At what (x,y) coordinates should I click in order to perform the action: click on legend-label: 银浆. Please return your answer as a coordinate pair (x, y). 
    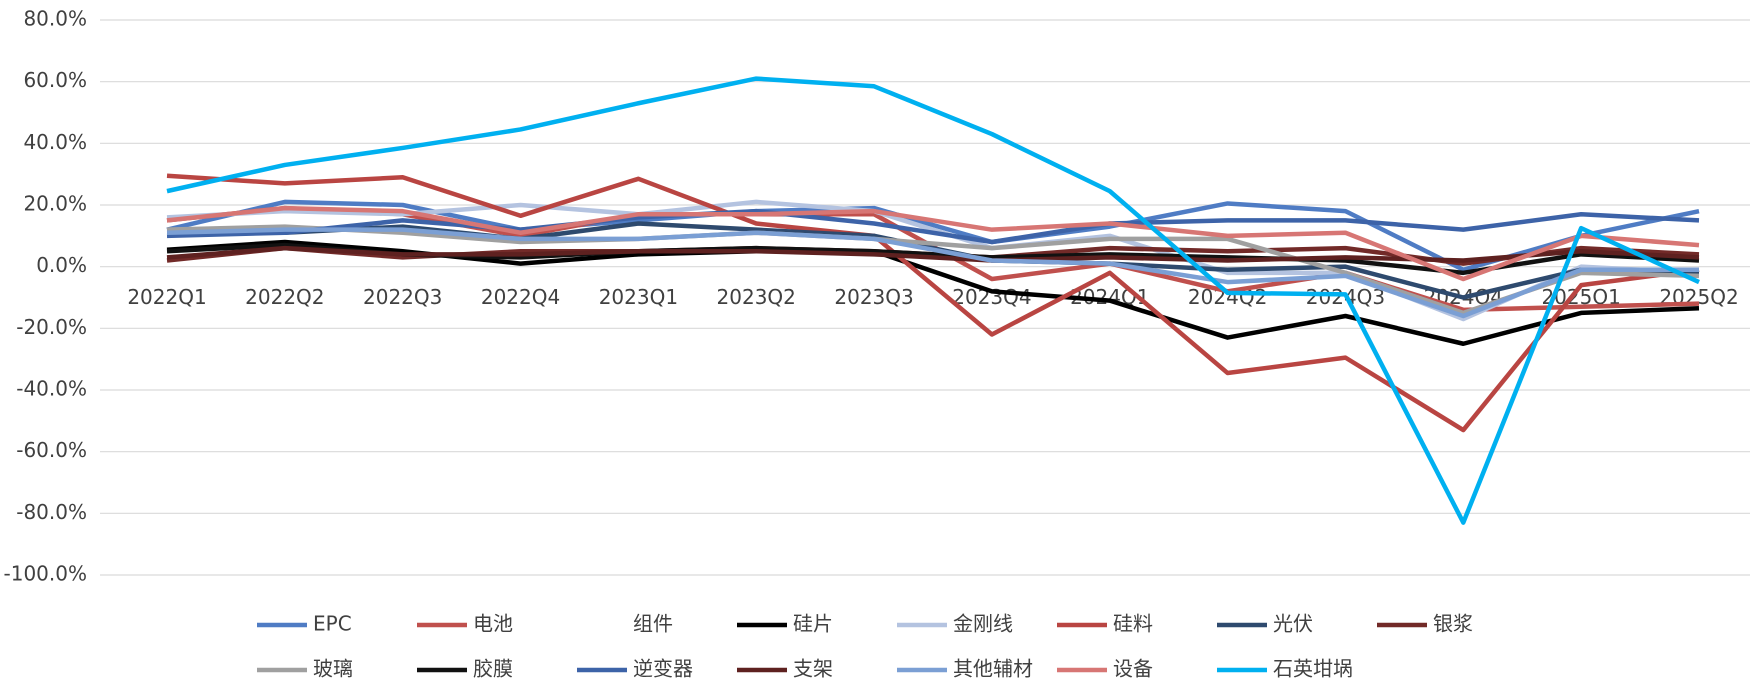
    Looking at the image, I should click on (1453, 624).